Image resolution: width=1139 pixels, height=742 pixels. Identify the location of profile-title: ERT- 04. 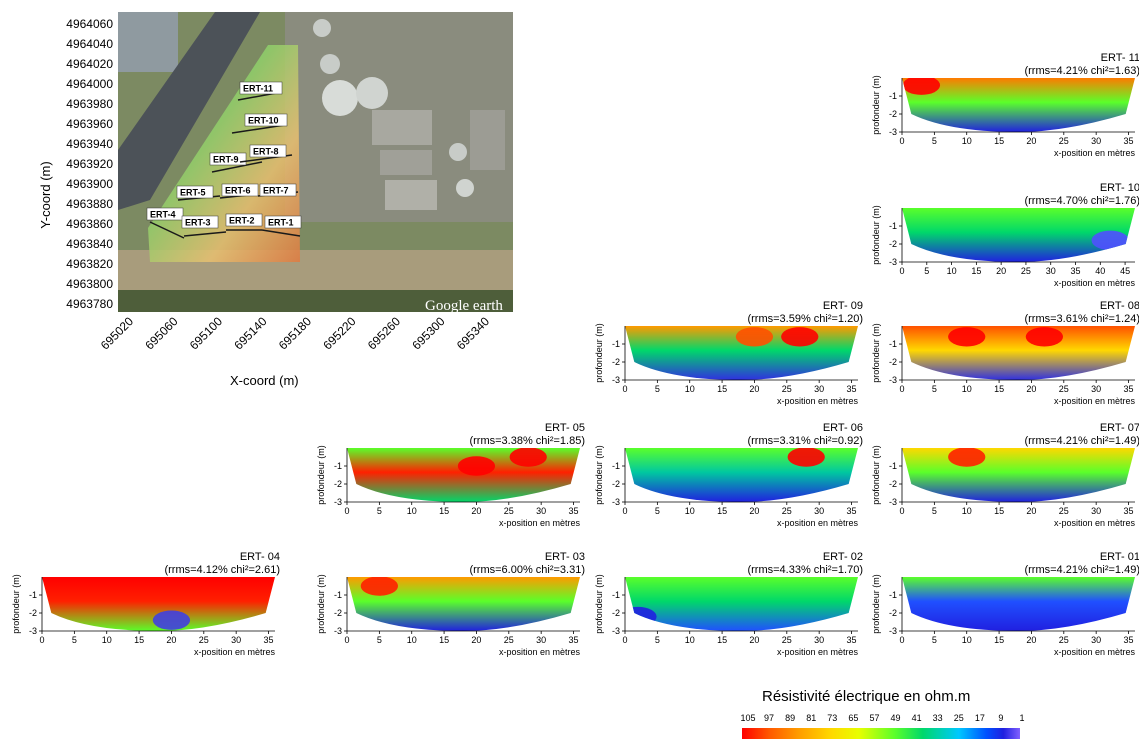
(259, 557).